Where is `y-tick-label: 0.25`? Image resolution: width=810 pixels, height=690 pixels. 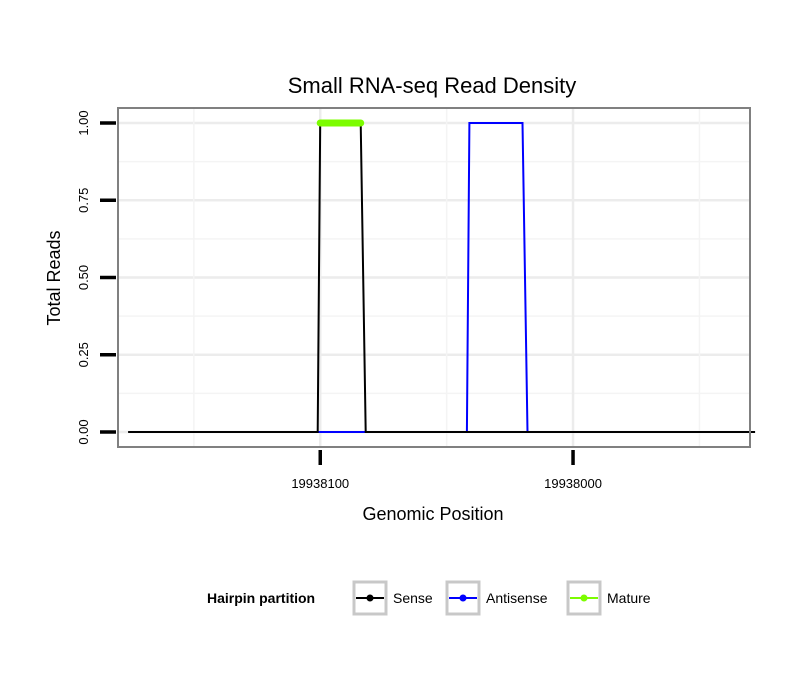
y-tick-label: 0.25 is located at coordinates (83, 354).